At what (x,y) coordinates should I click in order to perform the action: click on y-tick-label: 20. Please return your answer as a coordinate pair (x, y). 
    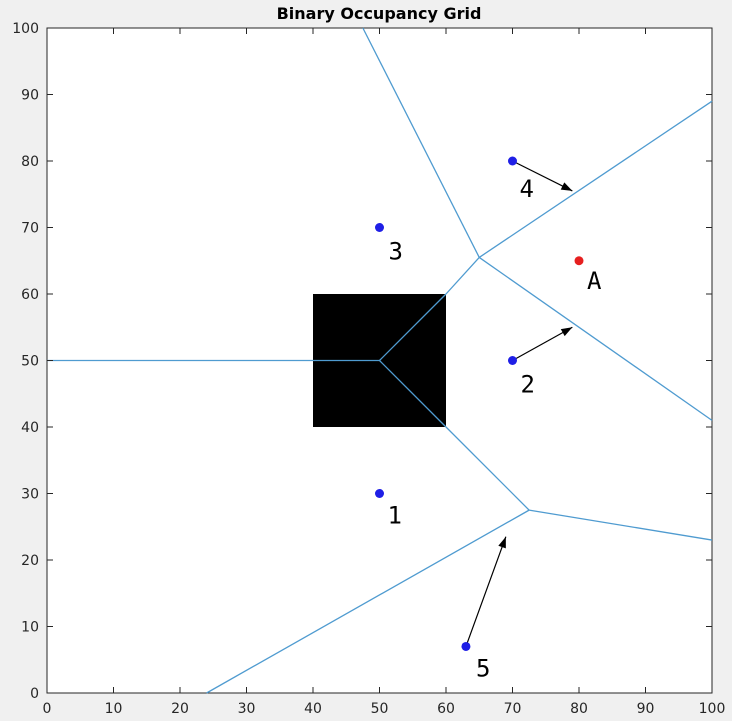
    Looking at the image, I should click on (30, 561).